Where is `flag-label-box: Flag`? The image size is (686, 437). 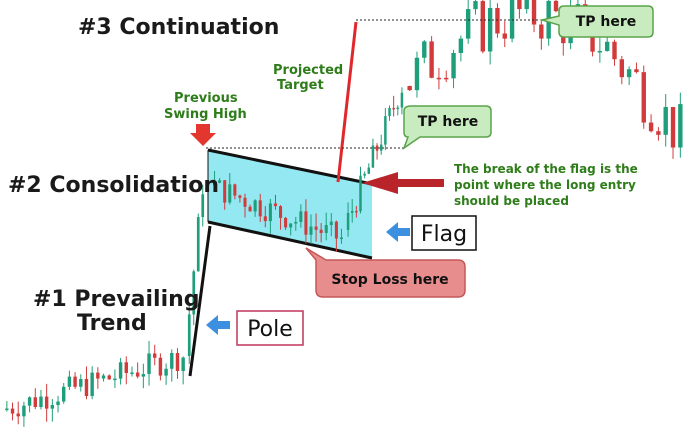 flag-label-box: Flag is located at coordinates (444, 233).